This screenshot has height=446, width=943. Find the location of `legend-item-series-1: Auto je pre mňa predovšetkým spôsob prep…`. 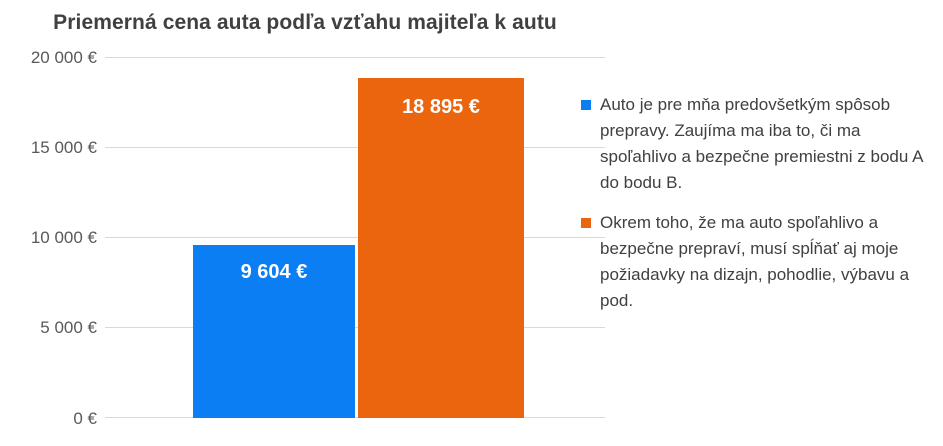

legend-item-series-1: Auto je pre mňa predovšetkým spôsob prep… is located at coordinates (758, 144).